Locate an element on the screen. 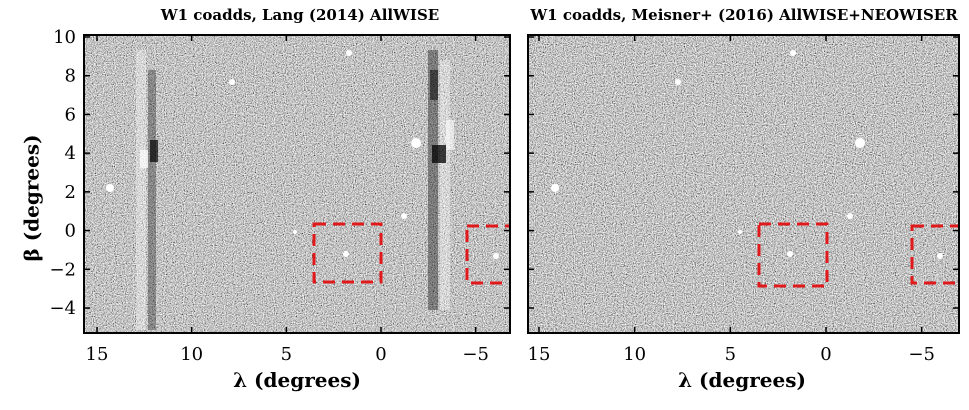 The image size is (969, 410). y-tick-label: 10 is located at coordinates (64, 37).